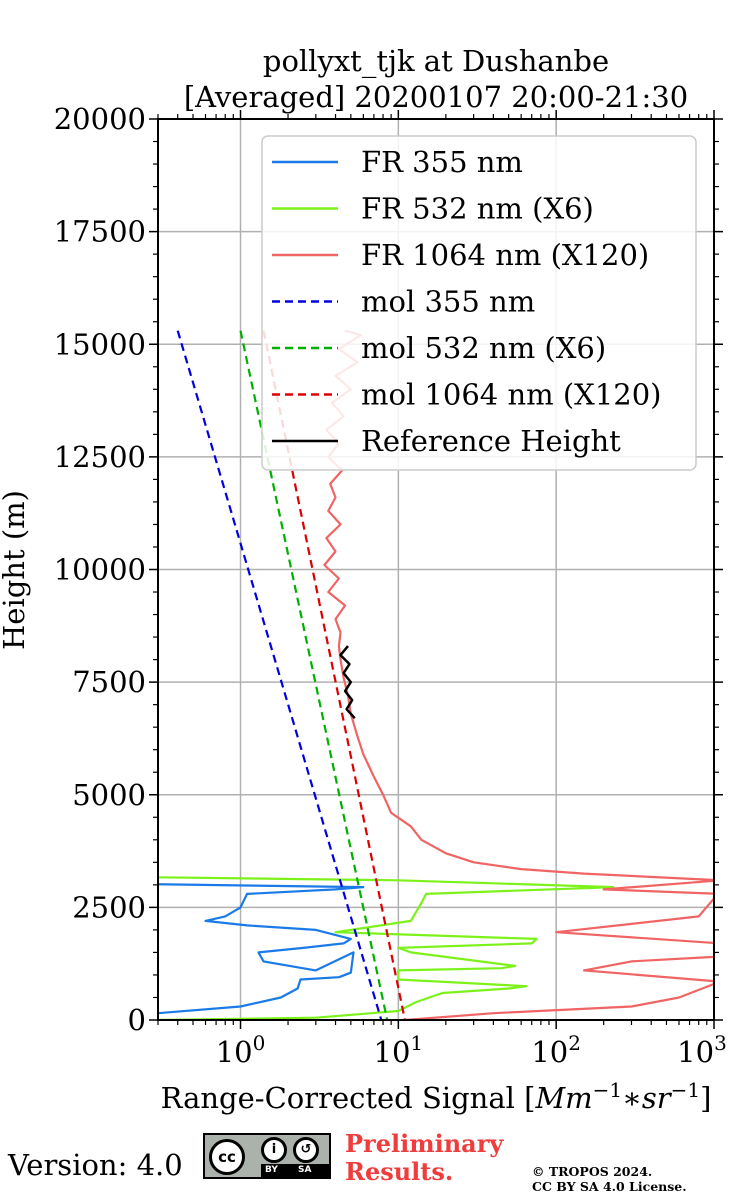 Image resolution: width=750 pixels, height=1200 pixels. Describe the element at coordinates (609, 1179) in the screenshot. I see `copyright-notice: © TROPOS 2024. CC BY SA 4.0 License.` at that location.